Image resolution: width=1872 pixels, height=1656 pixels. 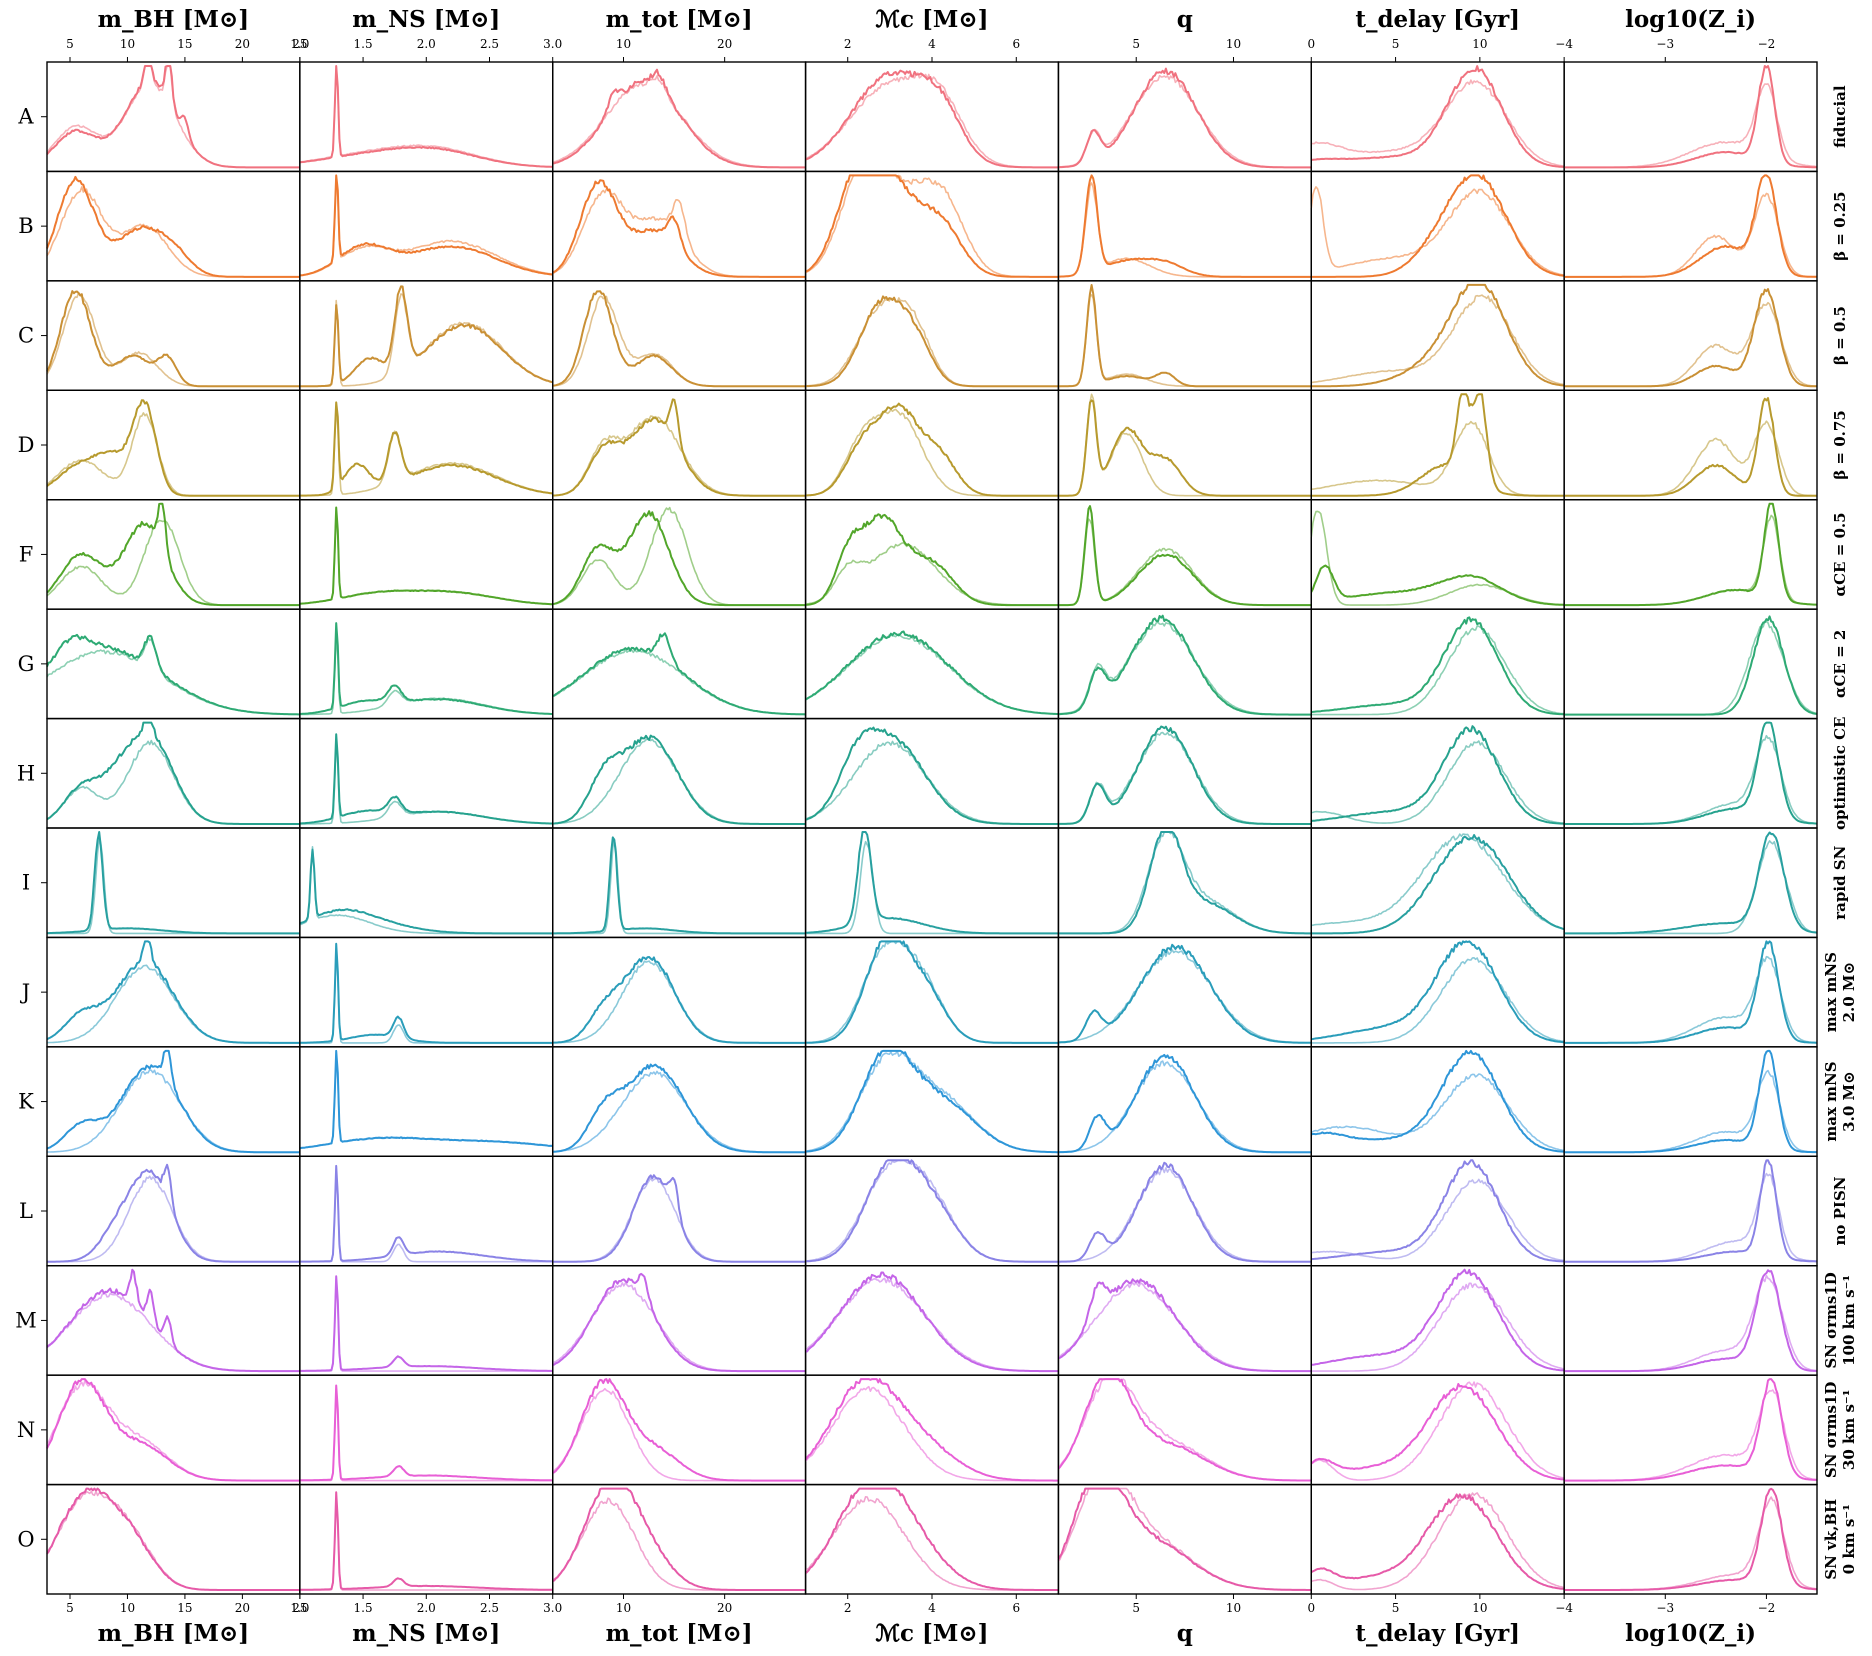 I want to click on panel-O-mBH, so click(x=173, y=1539).